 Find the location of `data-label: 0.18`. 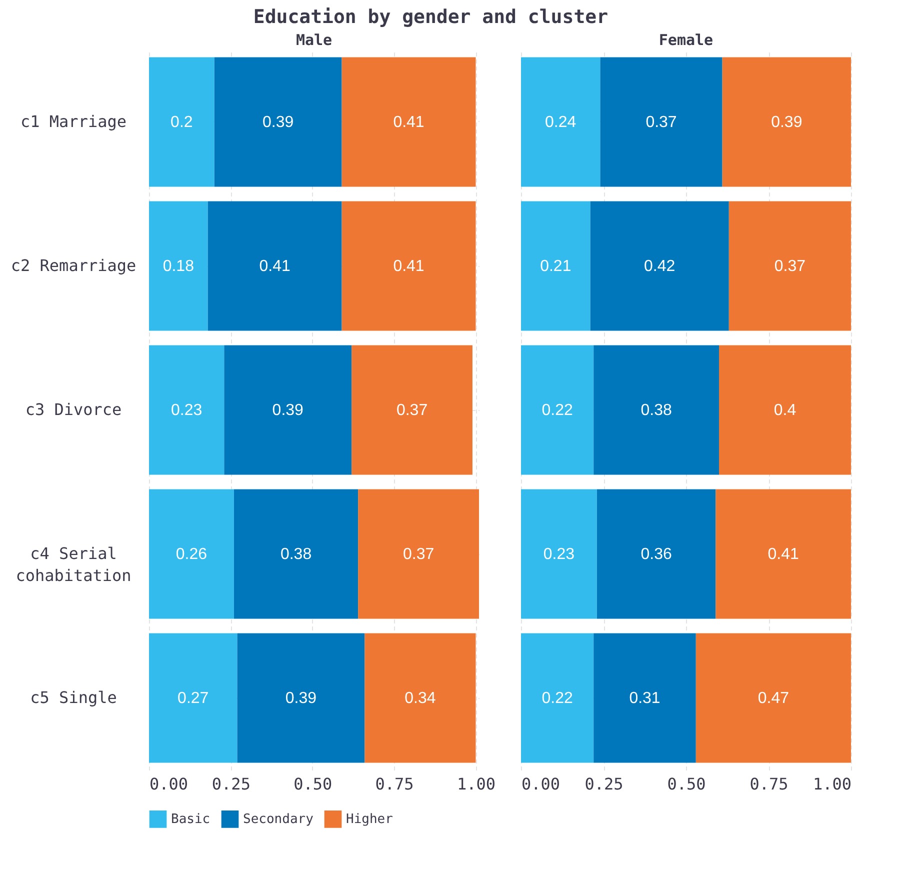

data-label: 0.18 is located at coordinates (178, 266).